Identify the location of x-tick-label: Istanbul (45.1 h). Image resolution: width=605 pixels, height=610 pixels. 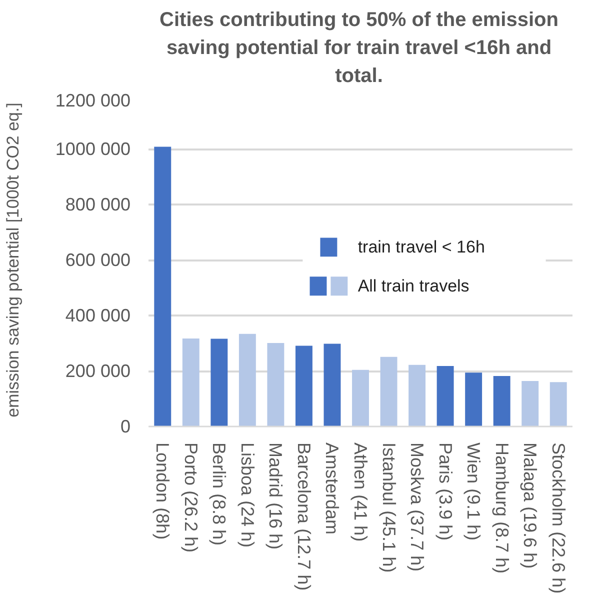
(388, 507).